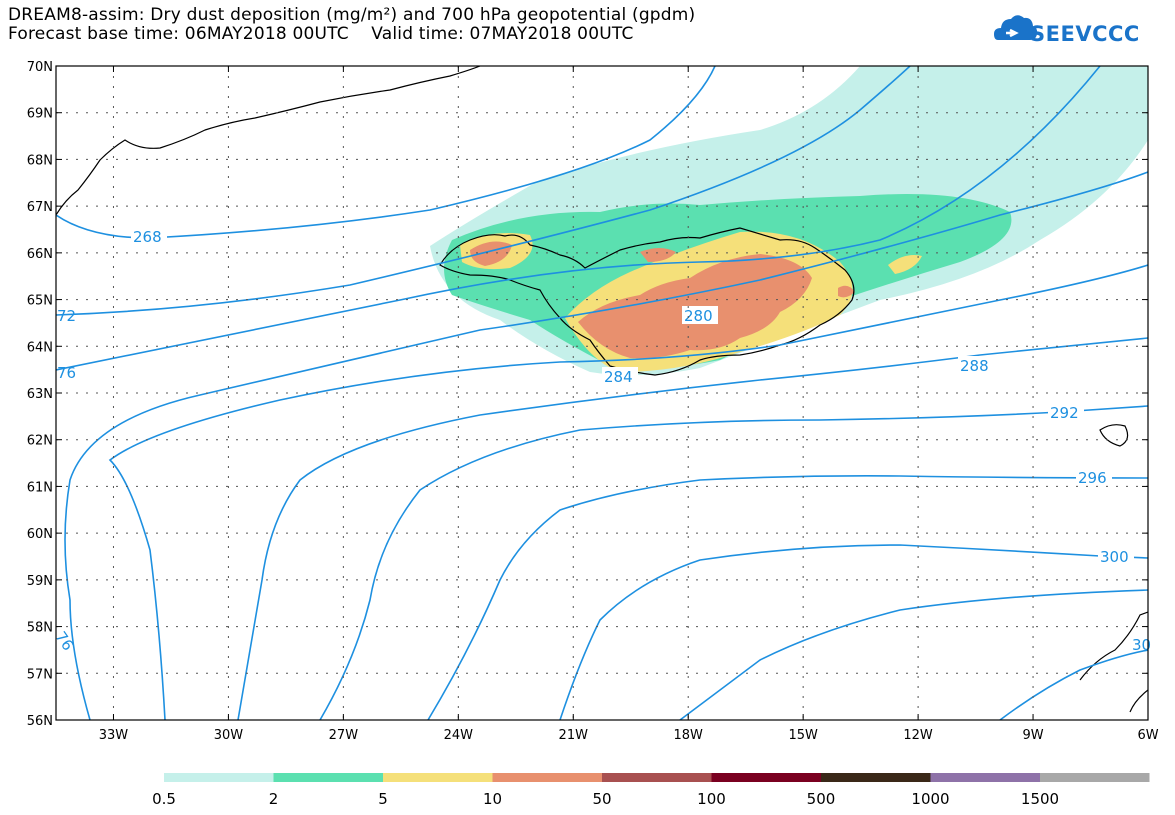 This screenshot has width=1175, height=815. What do you see at coordinates (1114, 557) in the screenshot?
I see `contour-label-300: 300` at bounding box center [1114, 557].